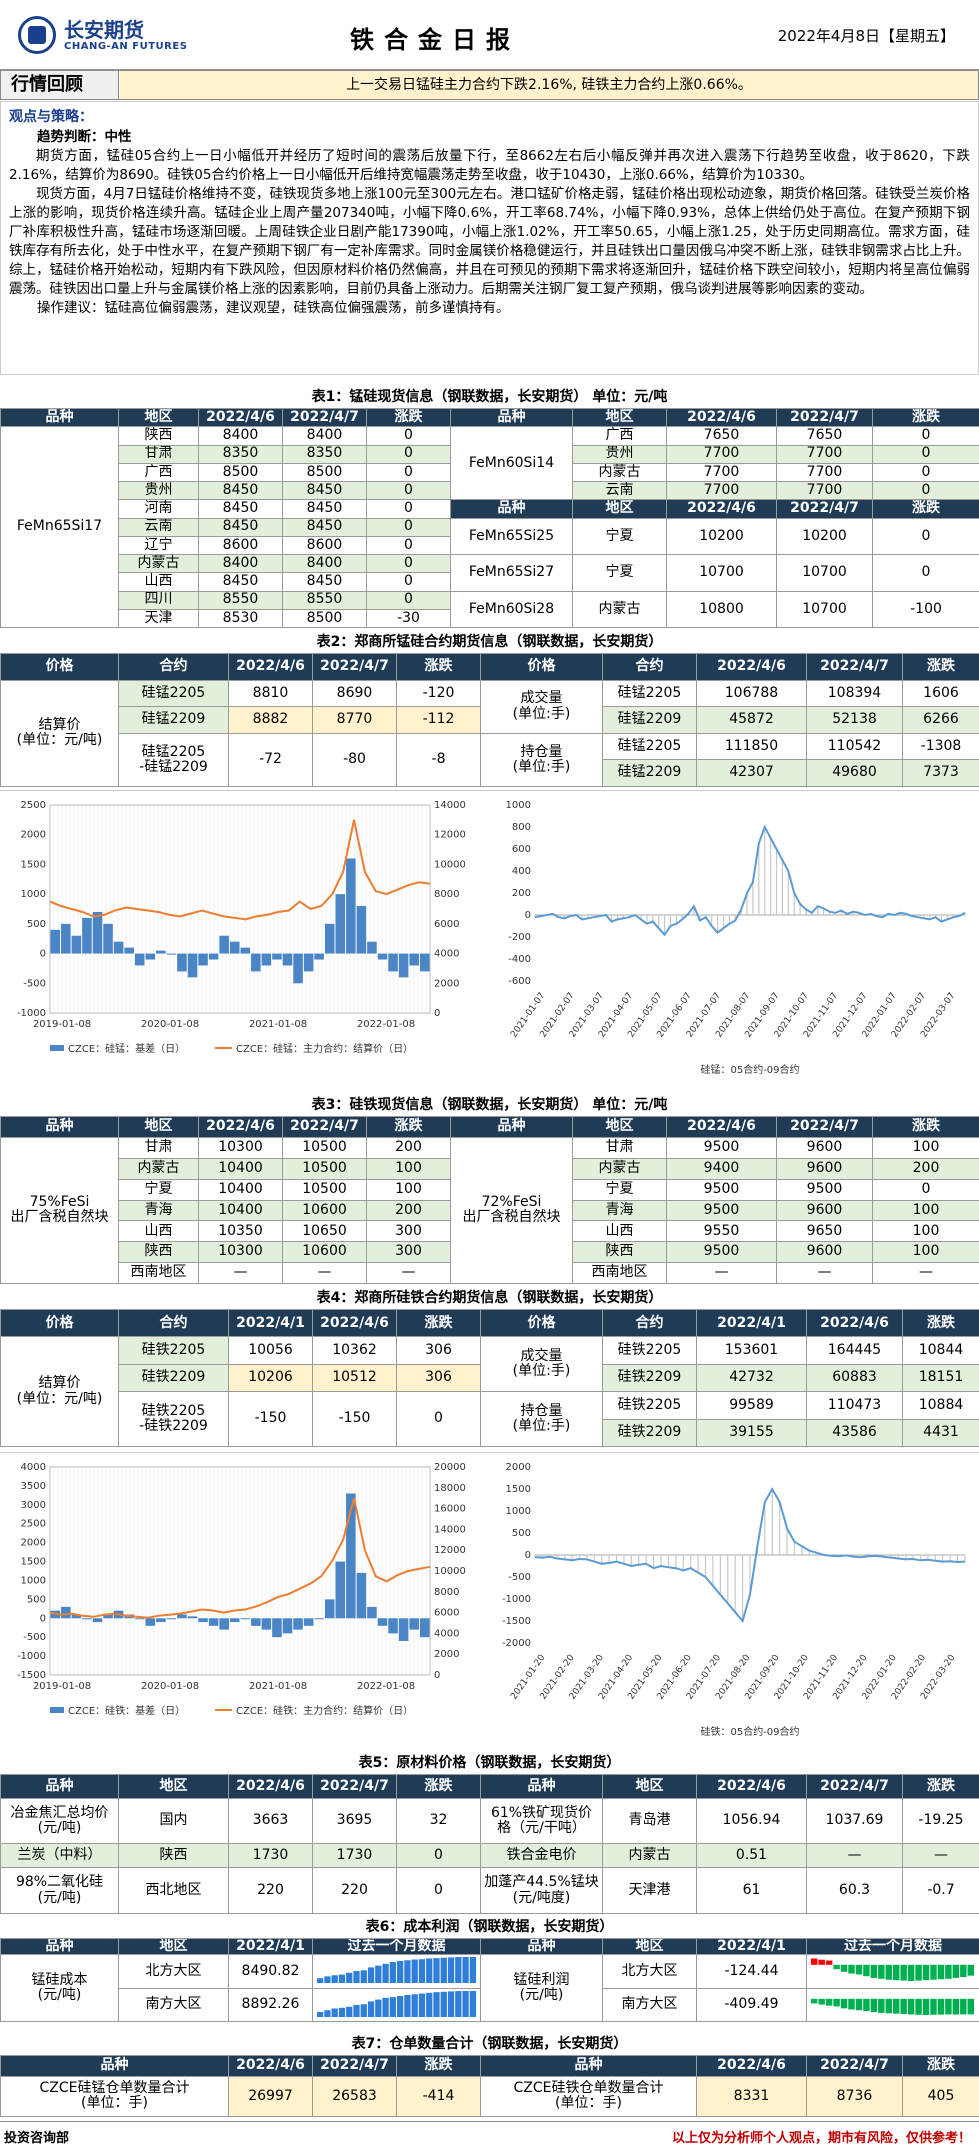  Describe the element at coordinates (450, 1571) in the screenshot. I see `right-axis-tick: 10000` at that location.